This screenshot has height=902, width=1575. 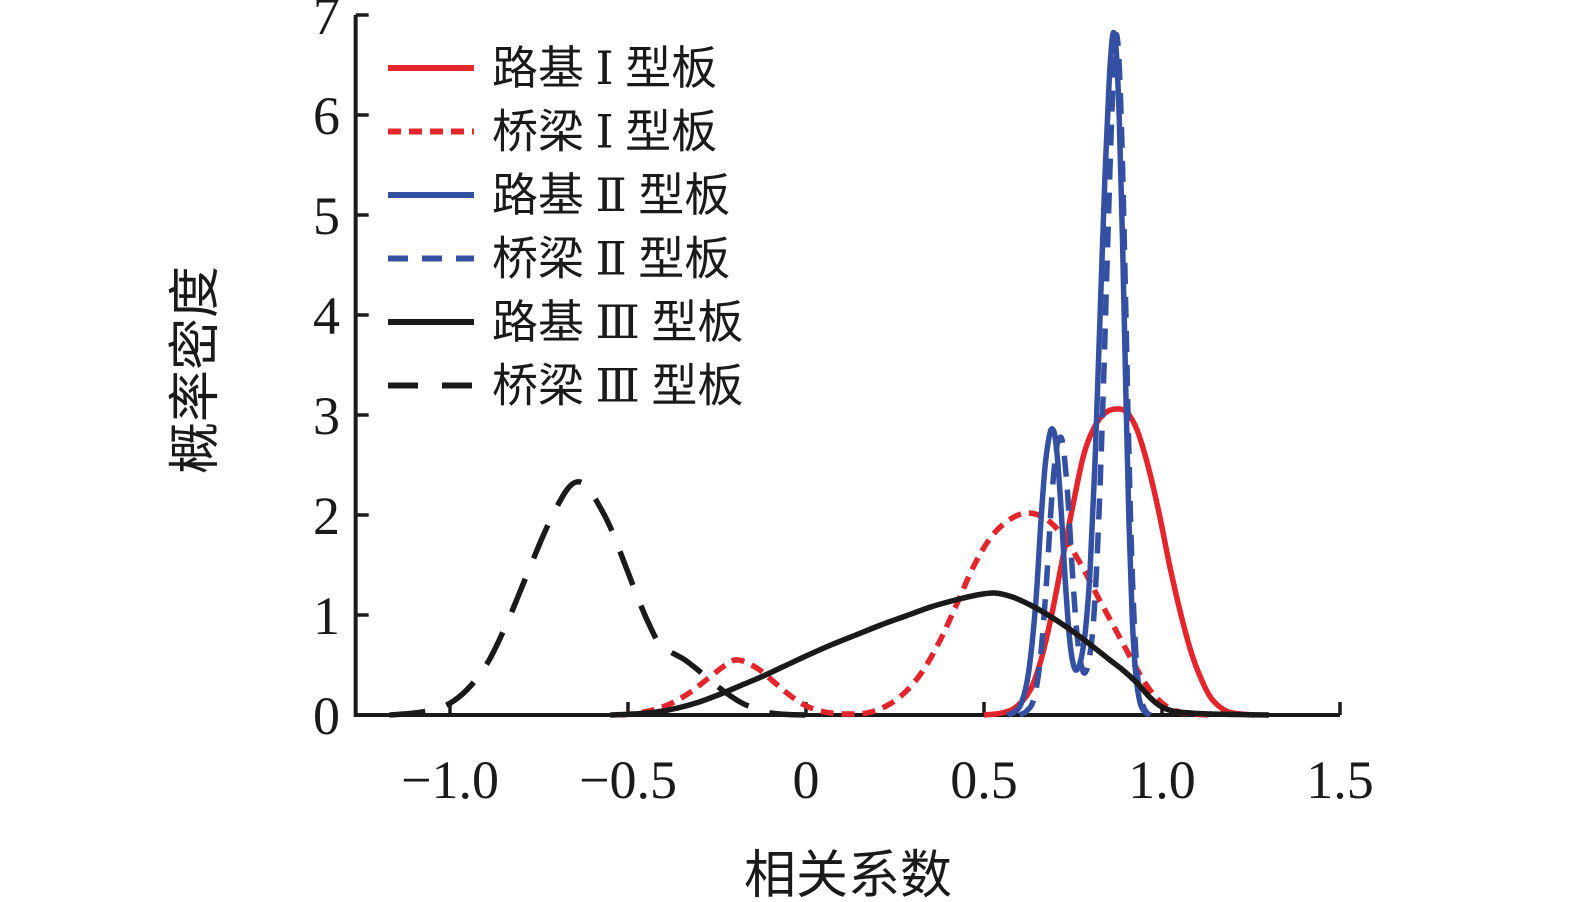 I want to click on legend-row-1: 桥梁 Ⅰ 型板, so click(x=552, y=132).